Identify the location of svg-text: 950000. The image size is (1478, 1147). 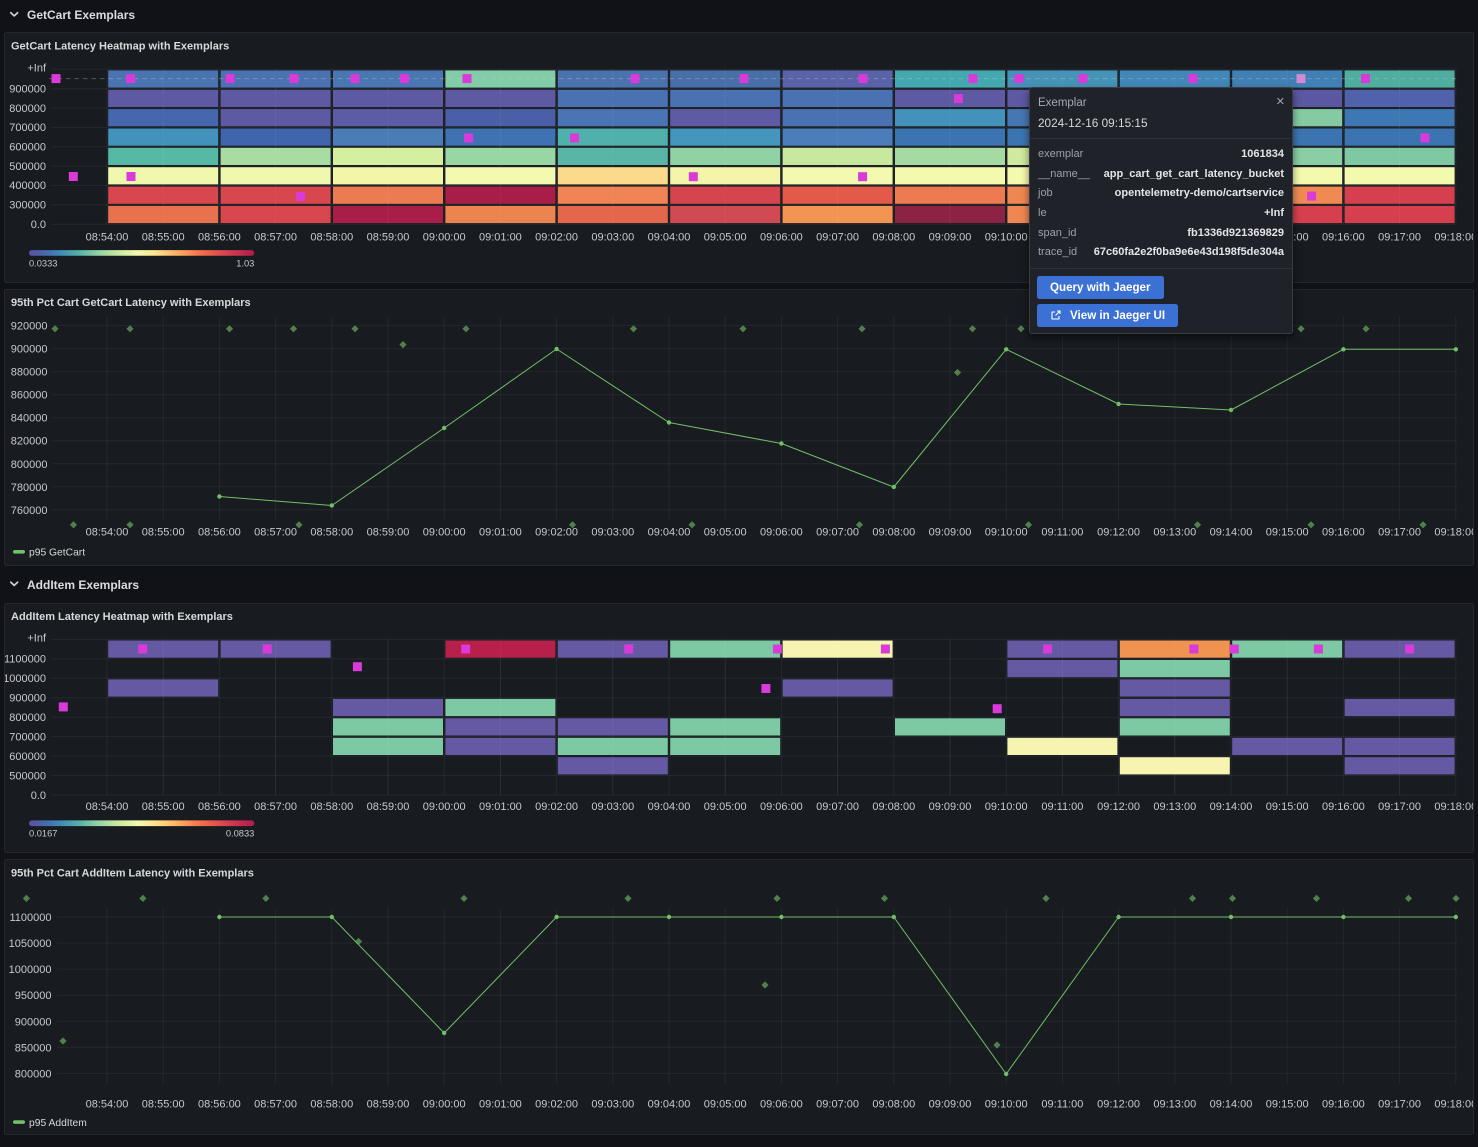
(33, 996).